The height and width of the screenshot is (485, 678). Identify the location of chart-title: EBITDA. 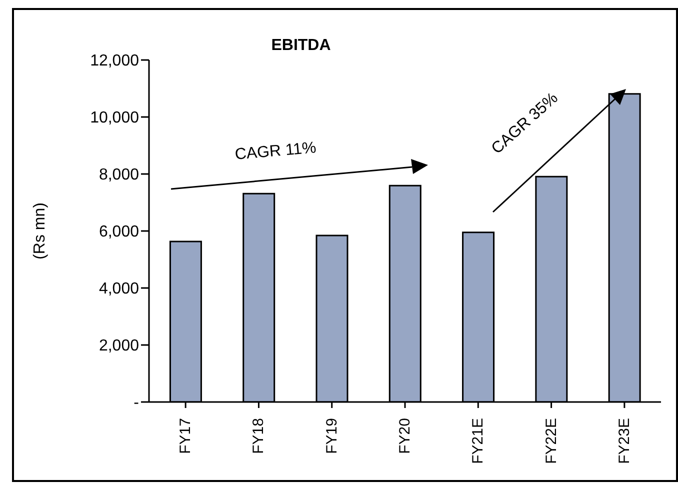
(301, 45).